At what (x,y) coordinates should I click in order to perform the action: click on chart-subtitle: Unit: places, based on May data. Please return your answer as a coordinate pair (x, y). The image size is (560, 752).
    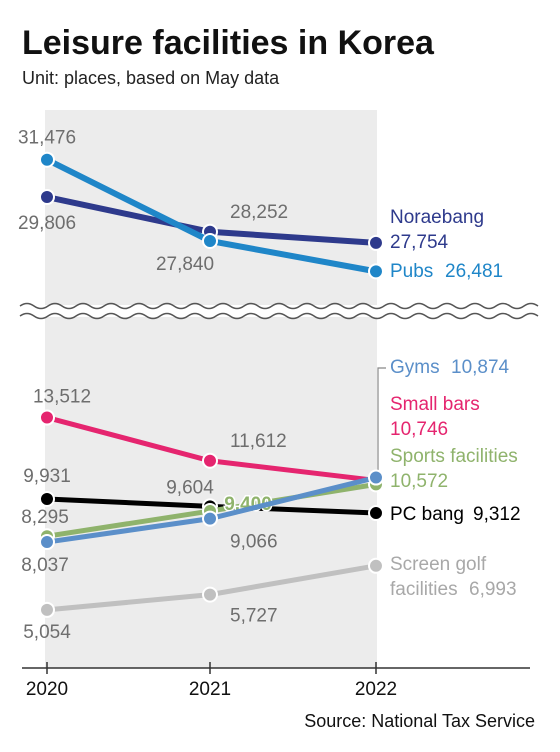
    Looking at the image, I should click on (151, 78).